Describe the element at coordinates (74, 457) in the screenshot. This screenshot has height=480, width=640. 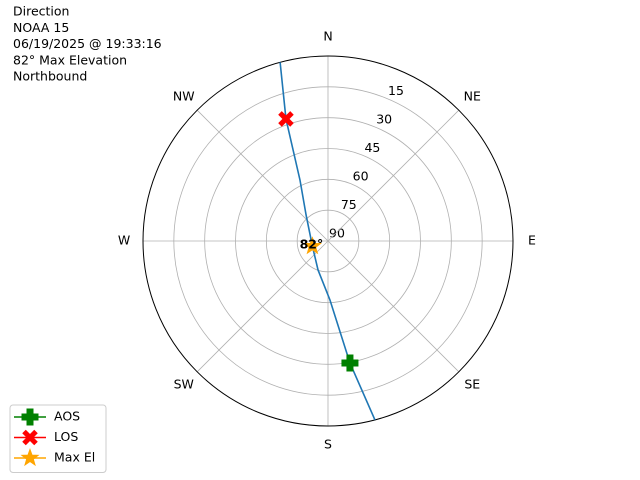
I see `legend-label: Max El` at that location.